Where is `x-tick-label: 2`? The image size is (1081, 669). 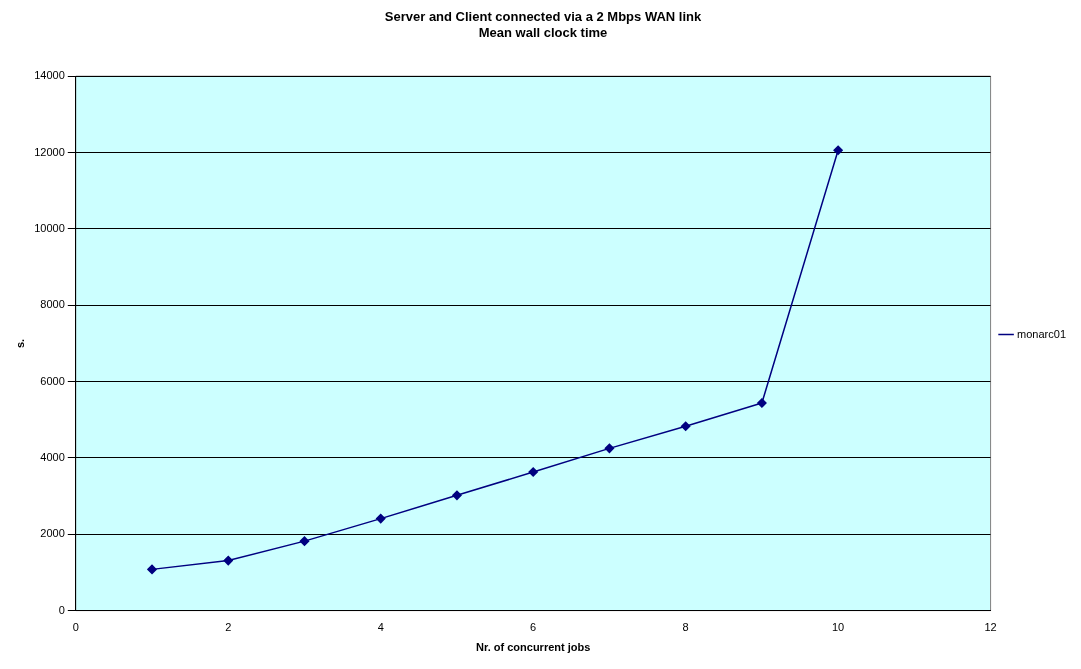 x-tick-label: 2 is located at coordinates (228, 627).